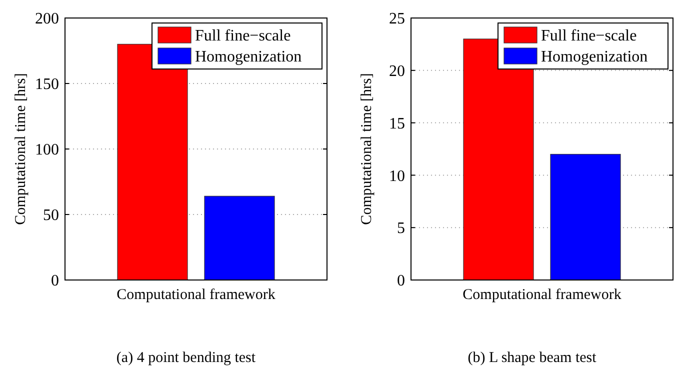  What do you see at coordinates (51, 215) in the screenshot?
I see `y-tick-label: 50` at bounding box center [51, 215].